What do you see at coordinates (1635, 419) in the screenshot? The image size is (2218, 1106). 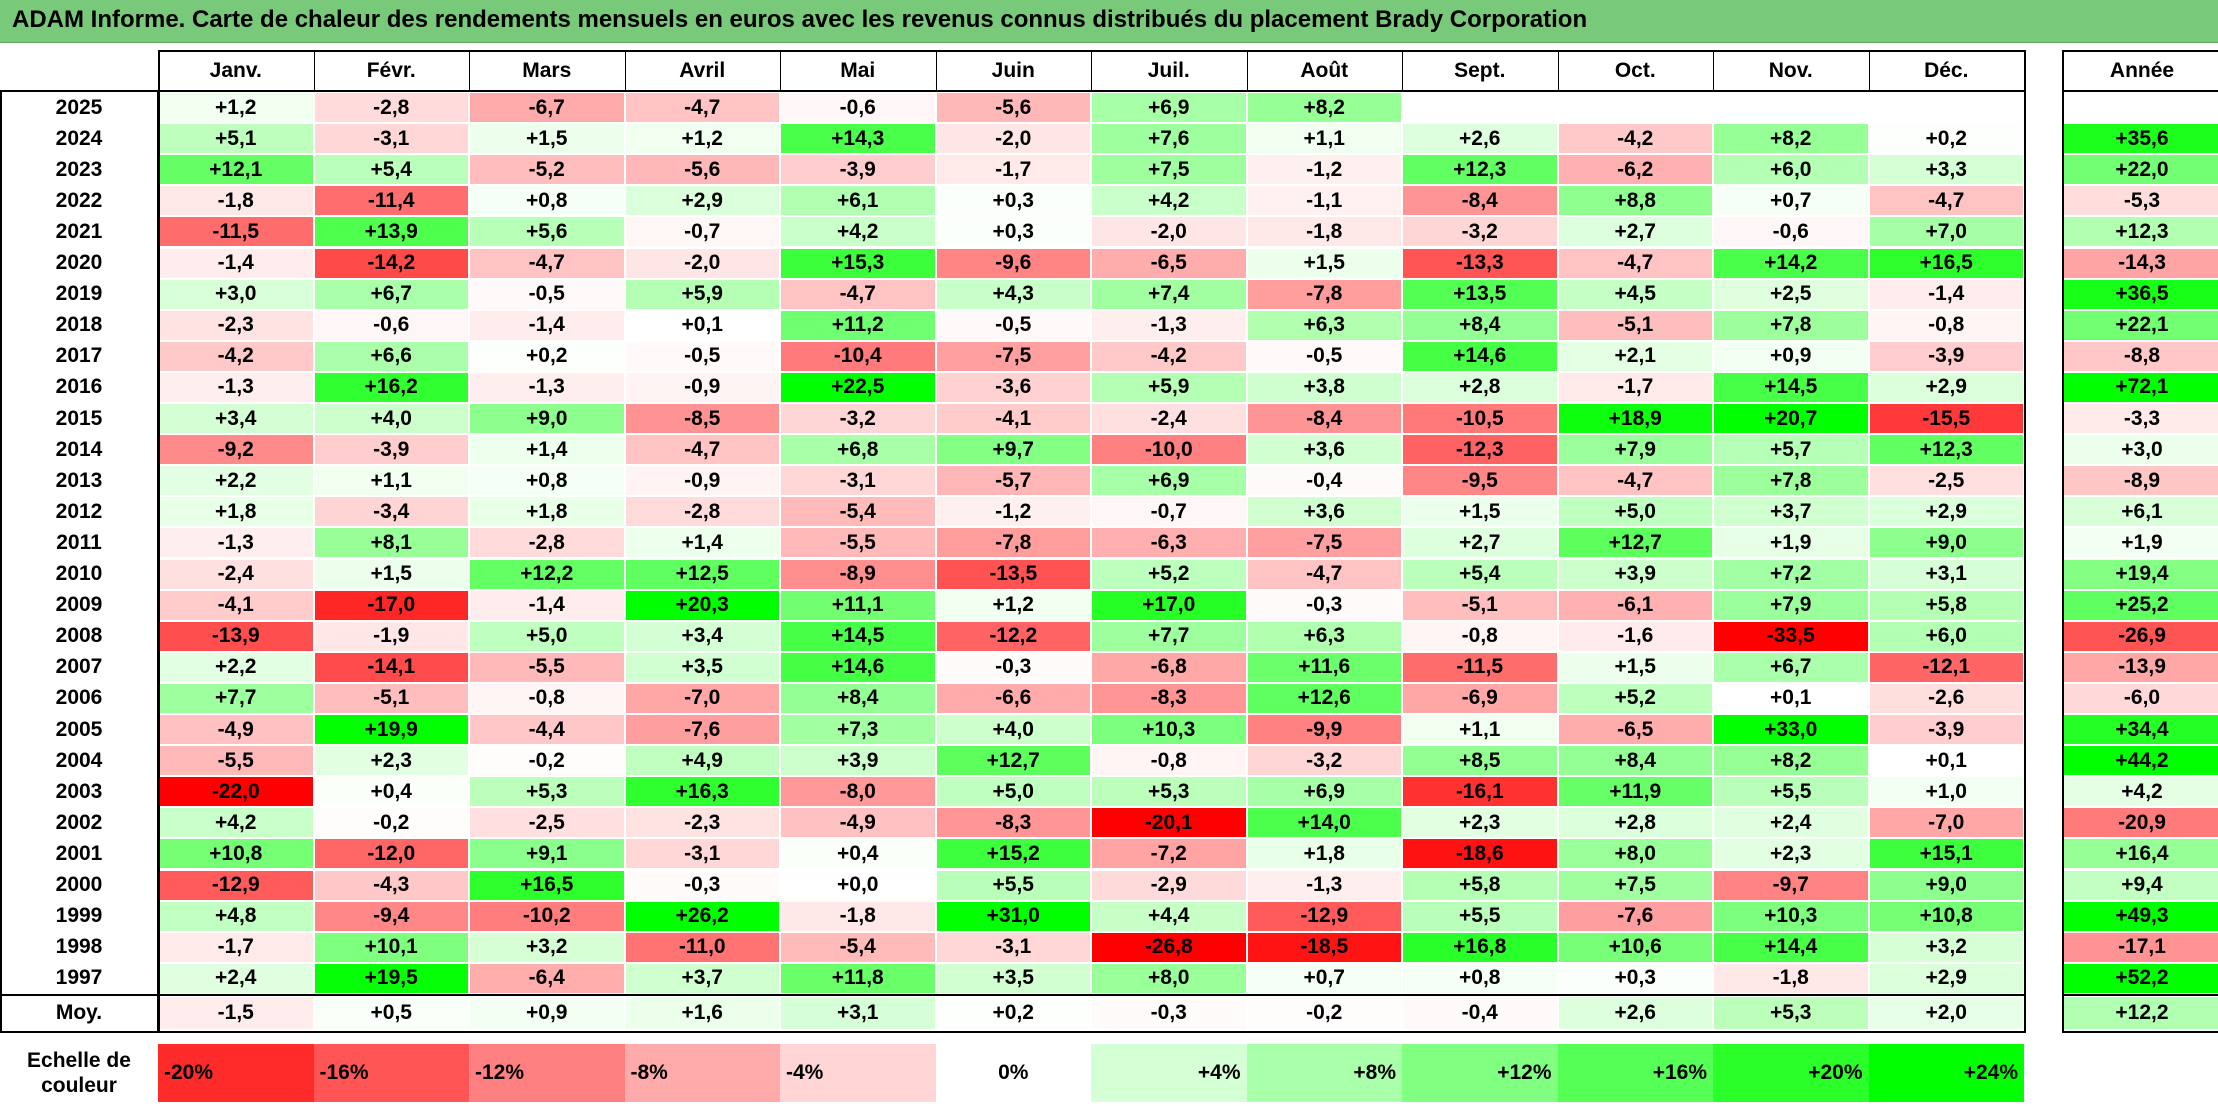 I see `heatmap-cell: +18,9` at bounding box center [1635, 419].